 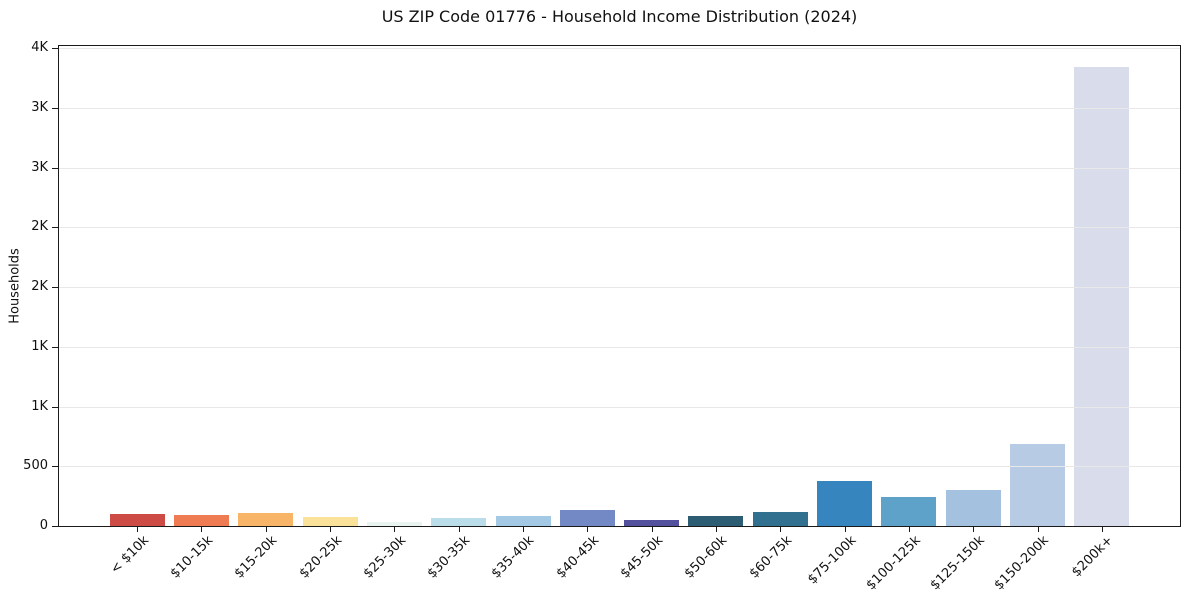 What do you see at coordinates (770, 557) in the screenshot?
I see `x-tick-label: $60-75k` at bounding box center [770, 557].